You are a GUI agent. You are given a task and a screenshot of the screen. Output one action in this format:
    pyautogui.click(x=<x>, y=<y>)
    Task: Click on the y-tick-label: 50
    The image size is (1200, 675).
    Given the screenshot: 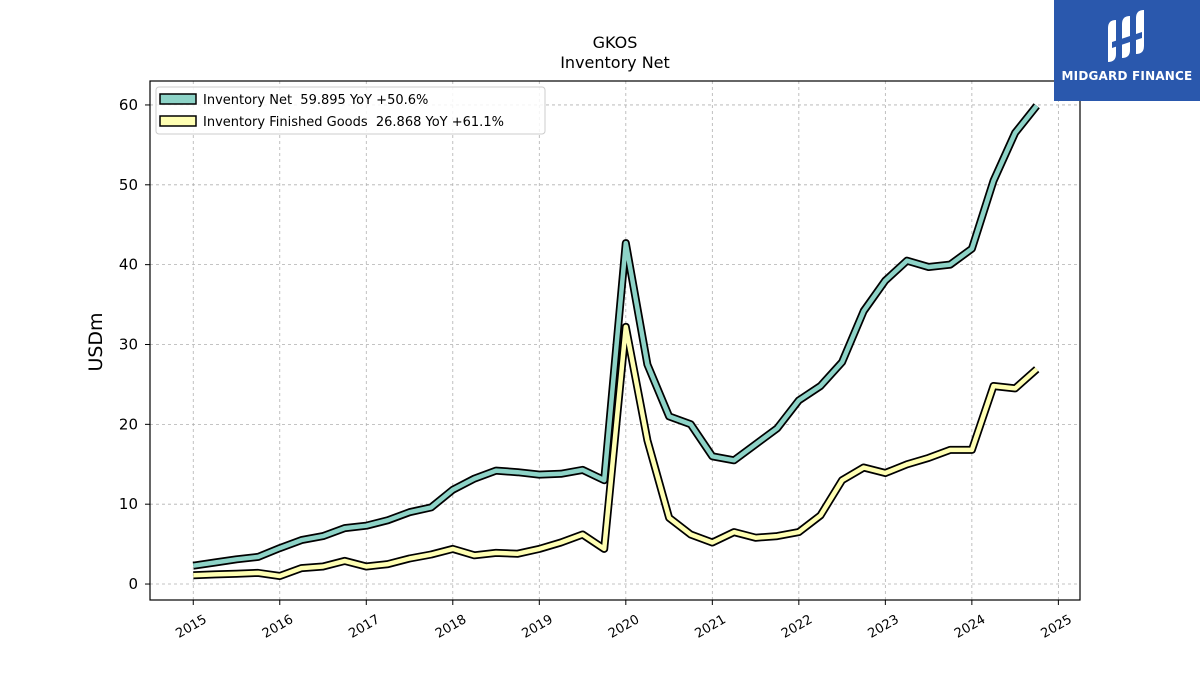 What is the action you would take?
    pyautogui.click(x=128, y=185)
    